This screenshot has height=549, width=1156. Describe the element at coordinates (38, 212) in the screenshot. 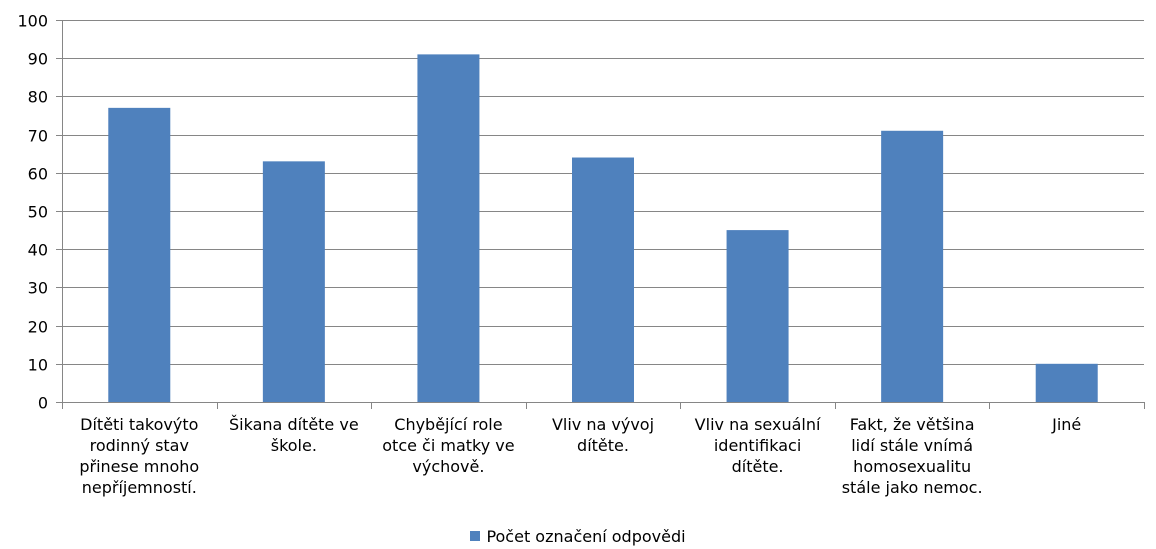

I see `y-tick-label: 50` at that location.